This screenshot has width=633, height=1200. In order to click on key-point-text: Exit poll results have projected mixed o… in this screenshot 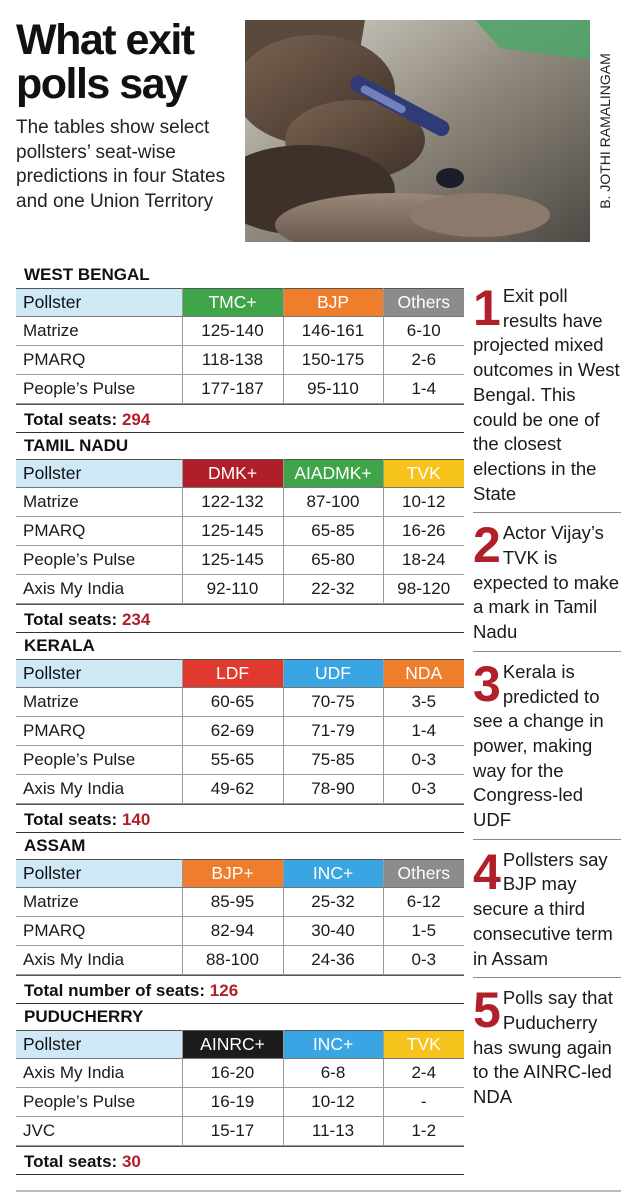, I will do `click(546, 394)`.